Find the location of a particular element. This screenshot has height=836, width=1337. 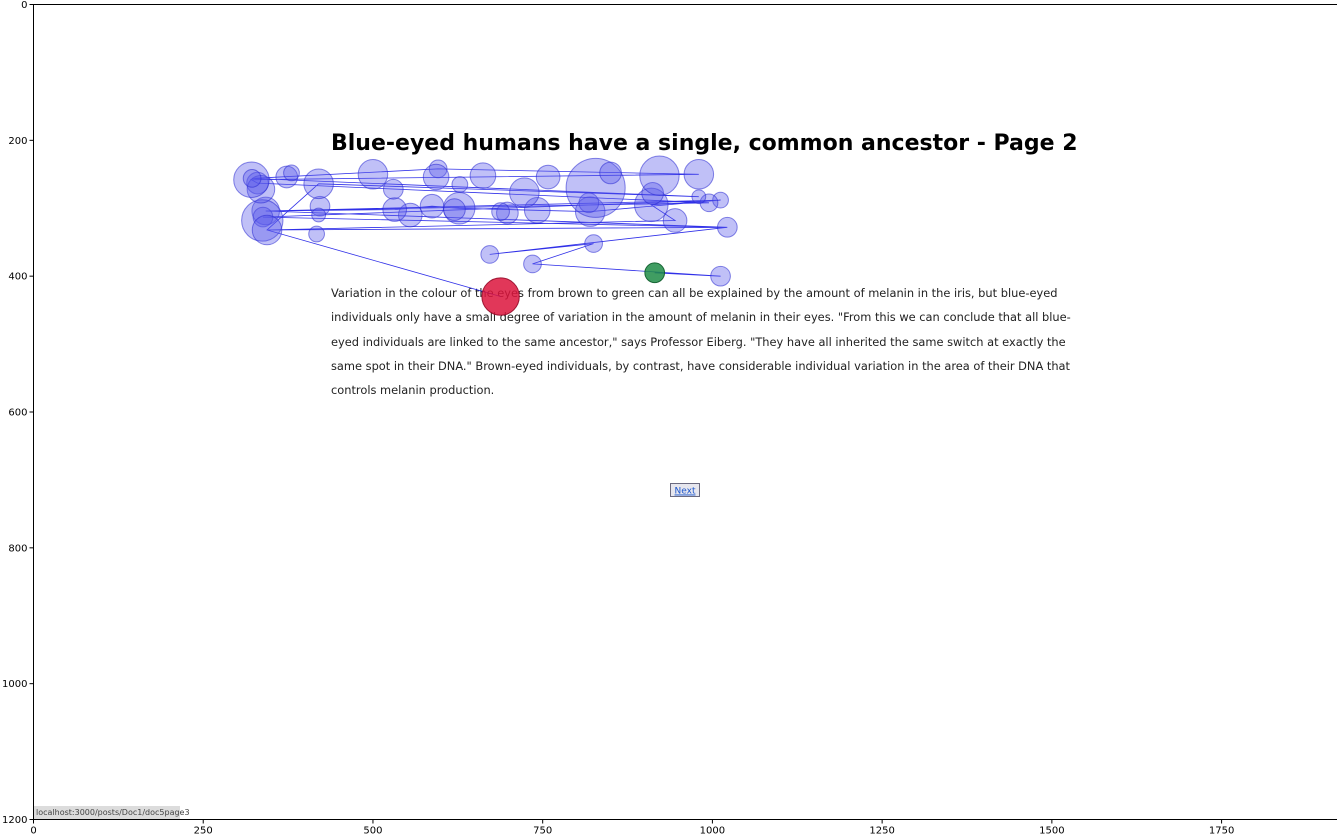

fixation-layer is located at coordinates (485, 235).